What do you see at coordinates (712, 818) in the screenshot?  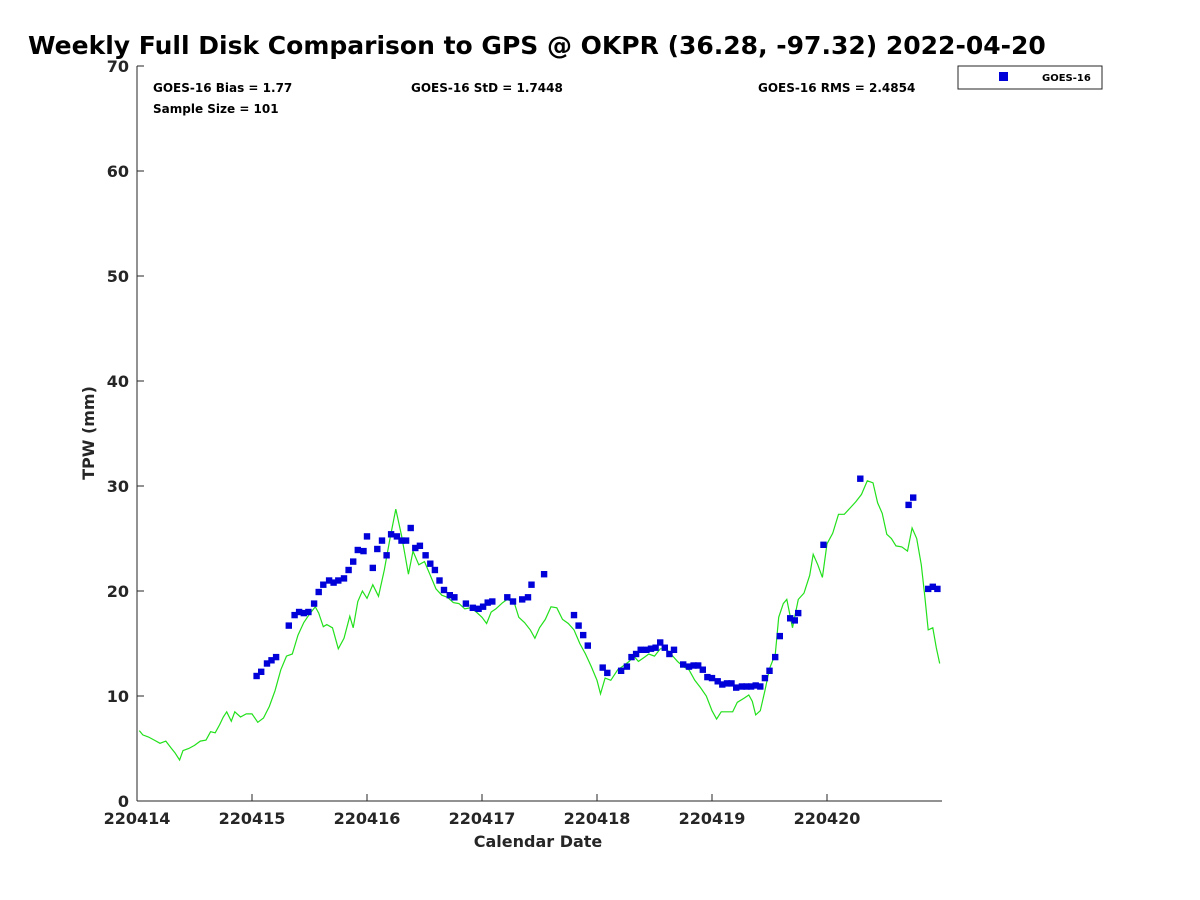 I see `x-tick-label: 220419` at bounding box center [712, 818].